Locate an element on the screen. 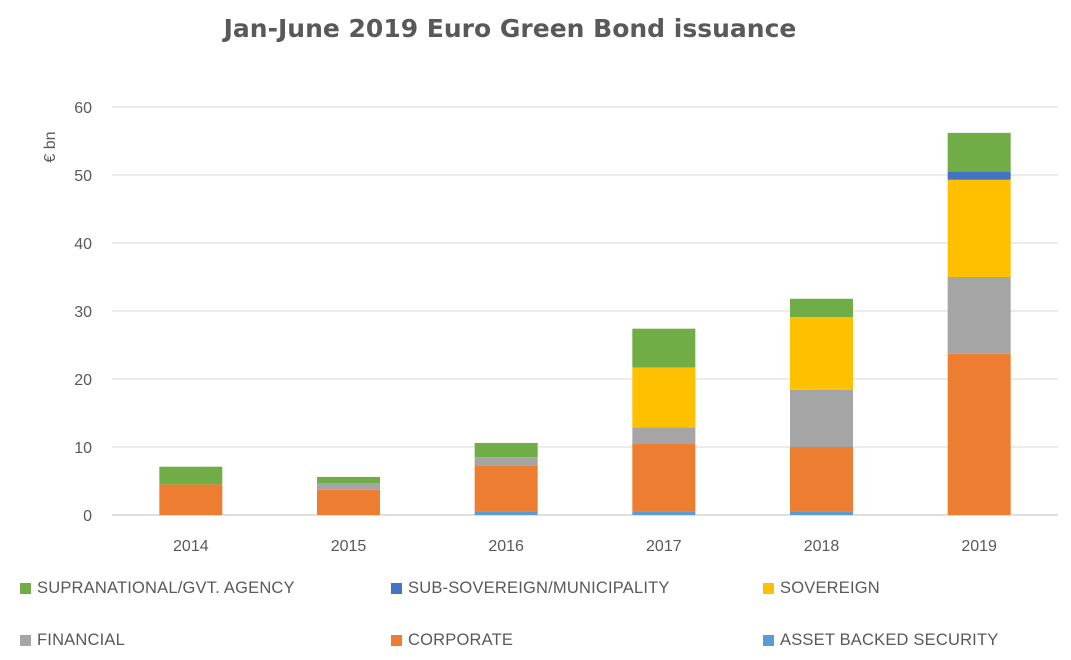 The image size is (1071, 660). x-tick-label: 2016 is located at coordinates (506, 546).